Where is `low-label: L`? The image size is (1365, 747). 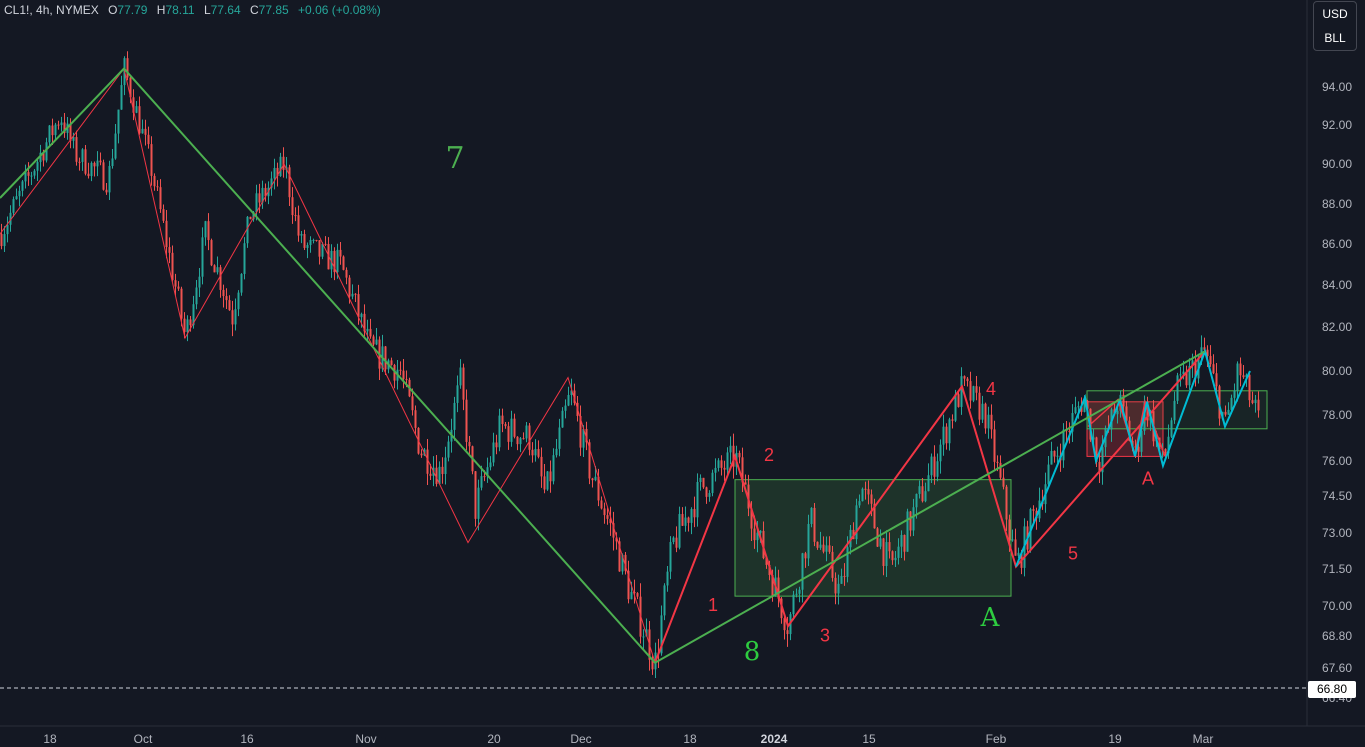
low-label: L is located at coordinates (207, 10).